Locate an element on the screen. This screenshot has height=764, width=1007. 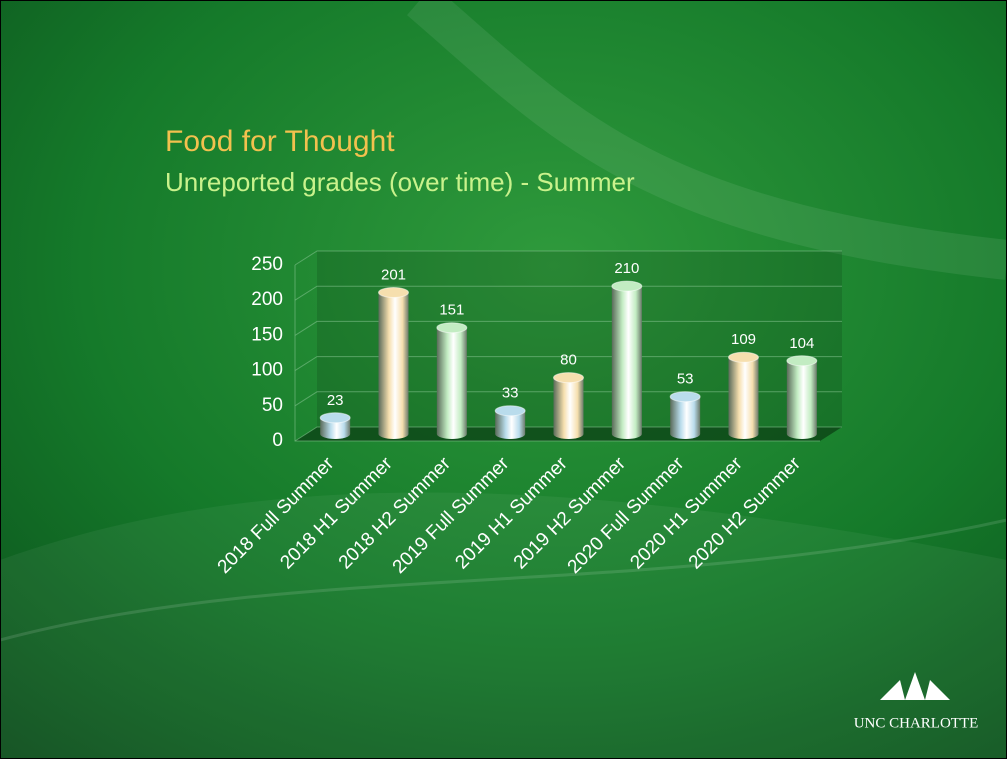
y-axis is located at coordinates (557, 353).